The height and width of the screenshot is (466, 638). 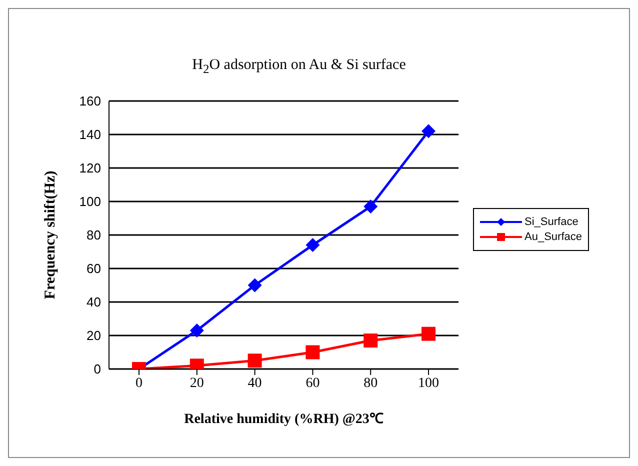 I want to click on legend-label: Au_Surface, so click(x=553, y=236).